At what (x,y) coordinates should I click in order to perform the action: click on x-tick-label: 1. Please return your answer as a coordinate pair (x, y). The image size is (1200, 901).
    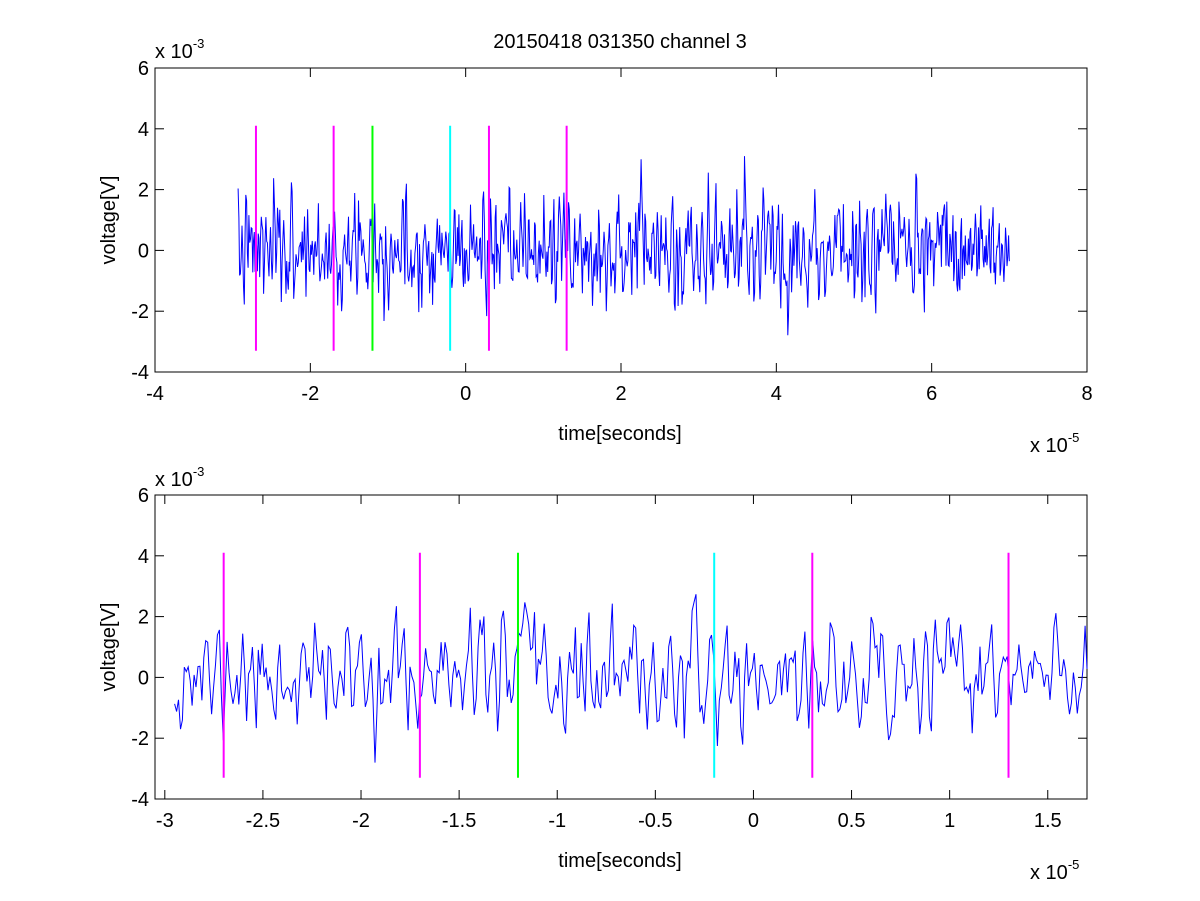
    Looking at the image, I should click on (949, 821).